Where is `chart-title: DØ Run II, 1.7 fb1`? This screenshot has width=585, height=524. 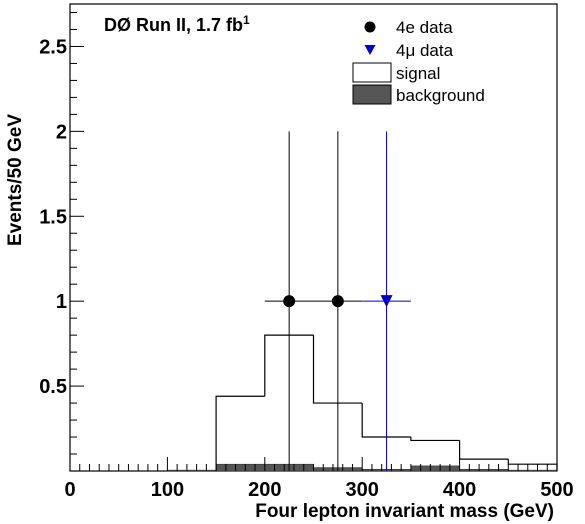
chart-title: DØ Run II, 1.7 fb1 is located at coordinates (177, 24).